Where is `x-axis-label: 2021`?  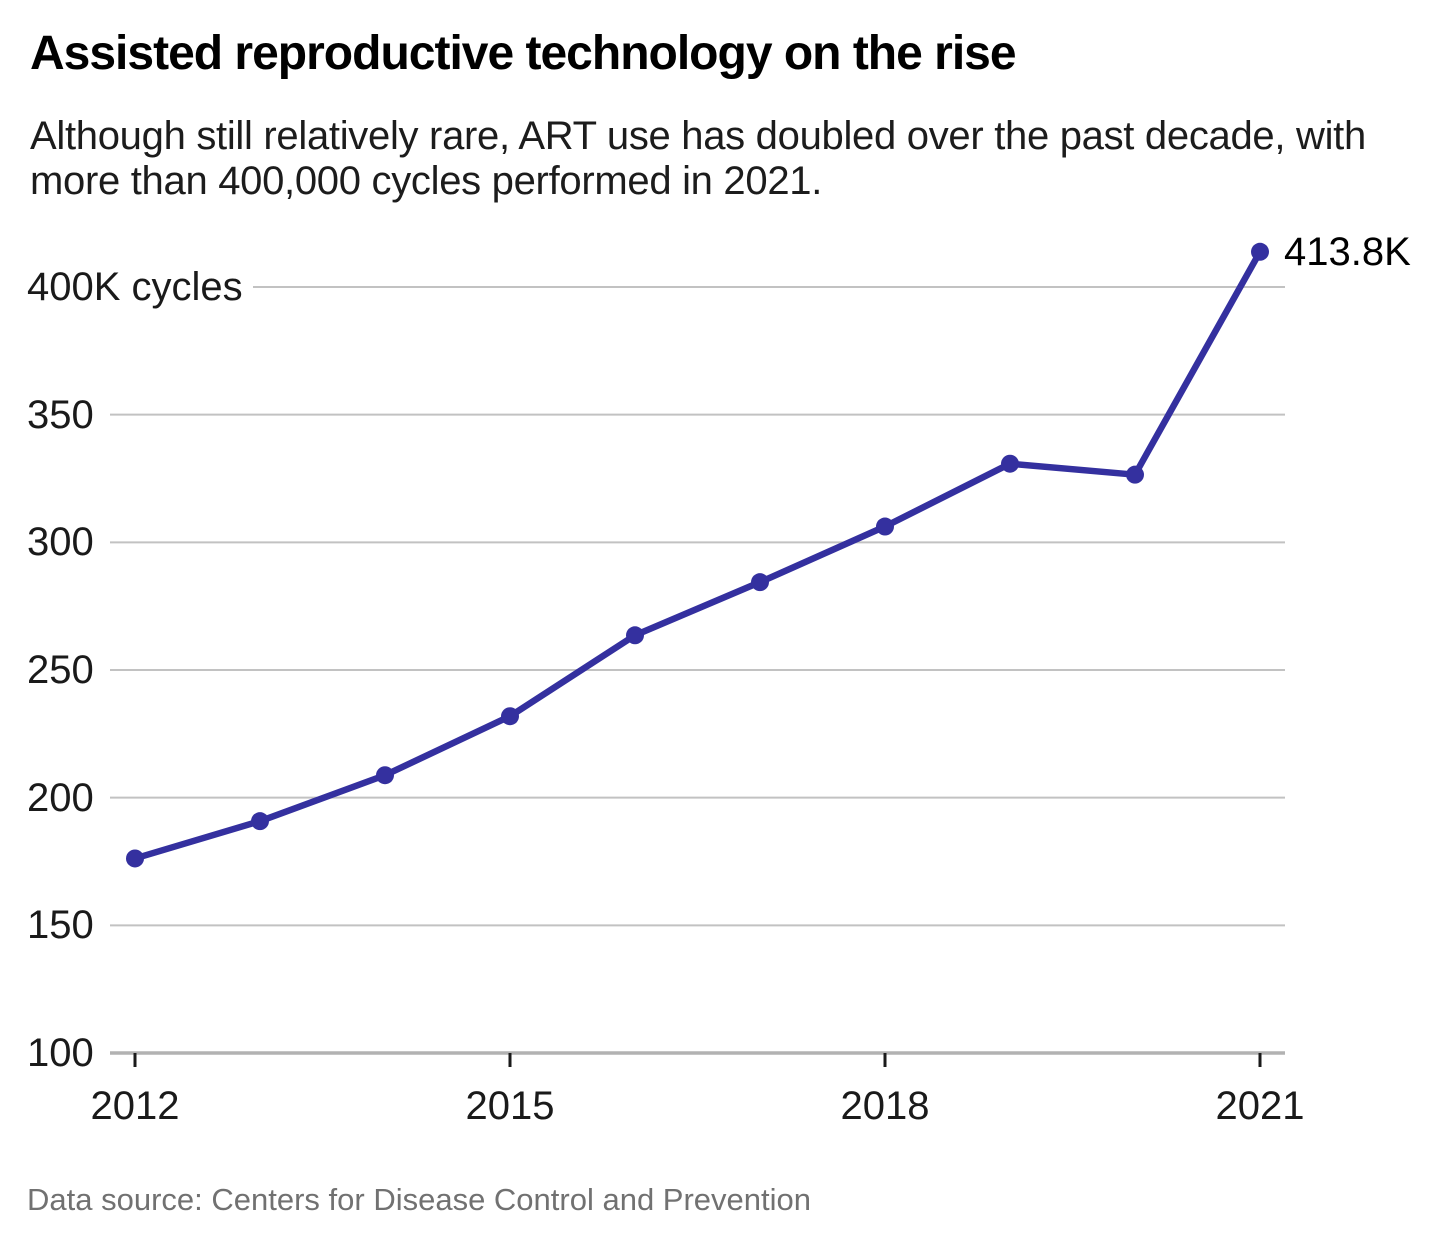
x-axis-label: 2021 is located at coordinates (1260, 1106).